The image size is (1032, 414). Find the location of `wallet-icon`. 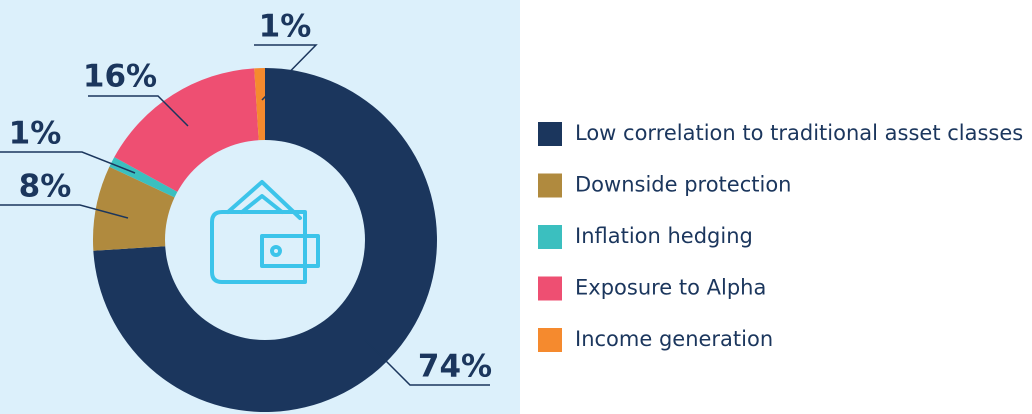

wallet-icon is located at coordinates (265, 232).